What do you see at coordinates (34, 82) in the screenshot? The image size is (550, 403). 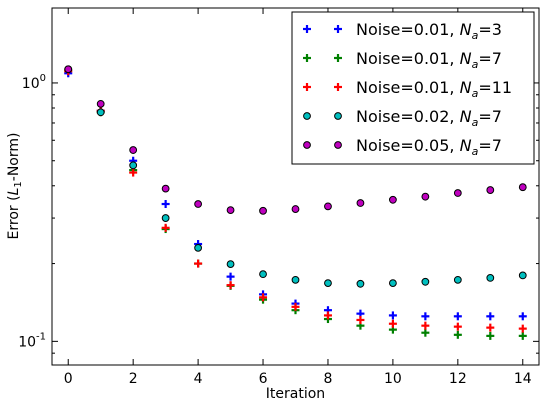 I see `y-tick-label: 10⁰` at bounding box center [34, 82].